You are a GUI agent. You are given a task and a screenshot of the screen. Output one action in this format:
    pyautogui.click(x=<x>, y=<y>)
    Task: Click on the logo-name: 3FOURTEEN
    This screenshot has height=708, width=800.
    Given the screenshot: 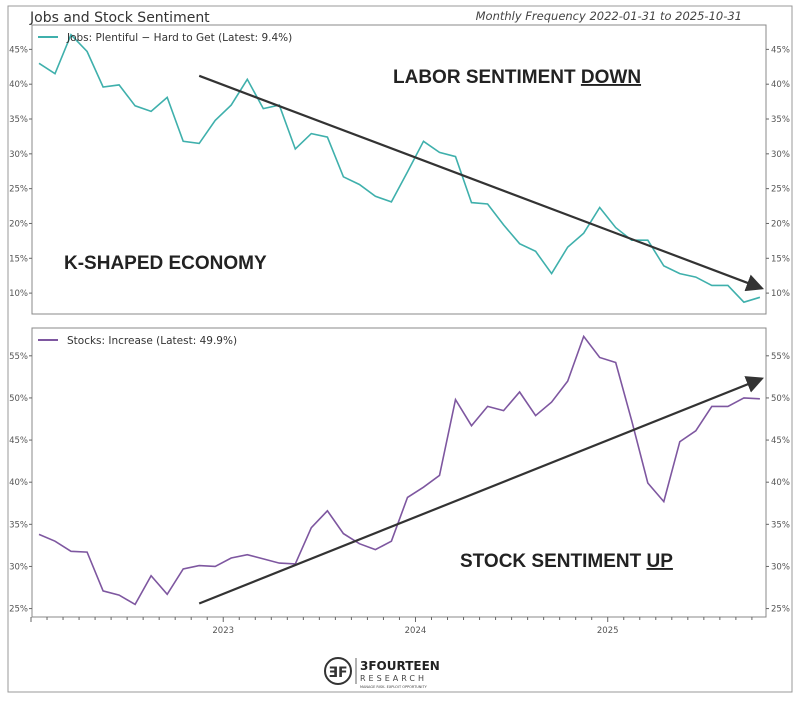 What is the action you would take?
    pyautogui.click(x=400, y=666)
    